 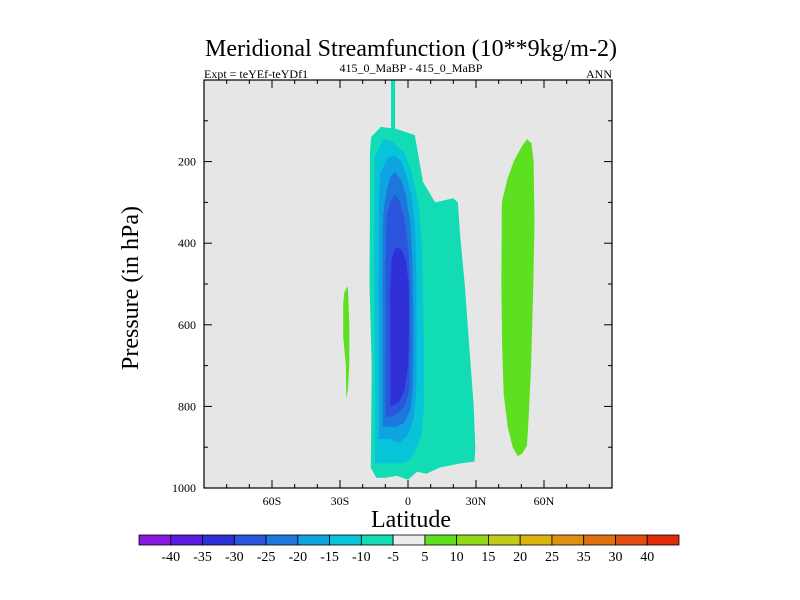 I want to click on chart-title: Meridional Streamfunction (10**9kg/m-2), so click(x=411, y=49).